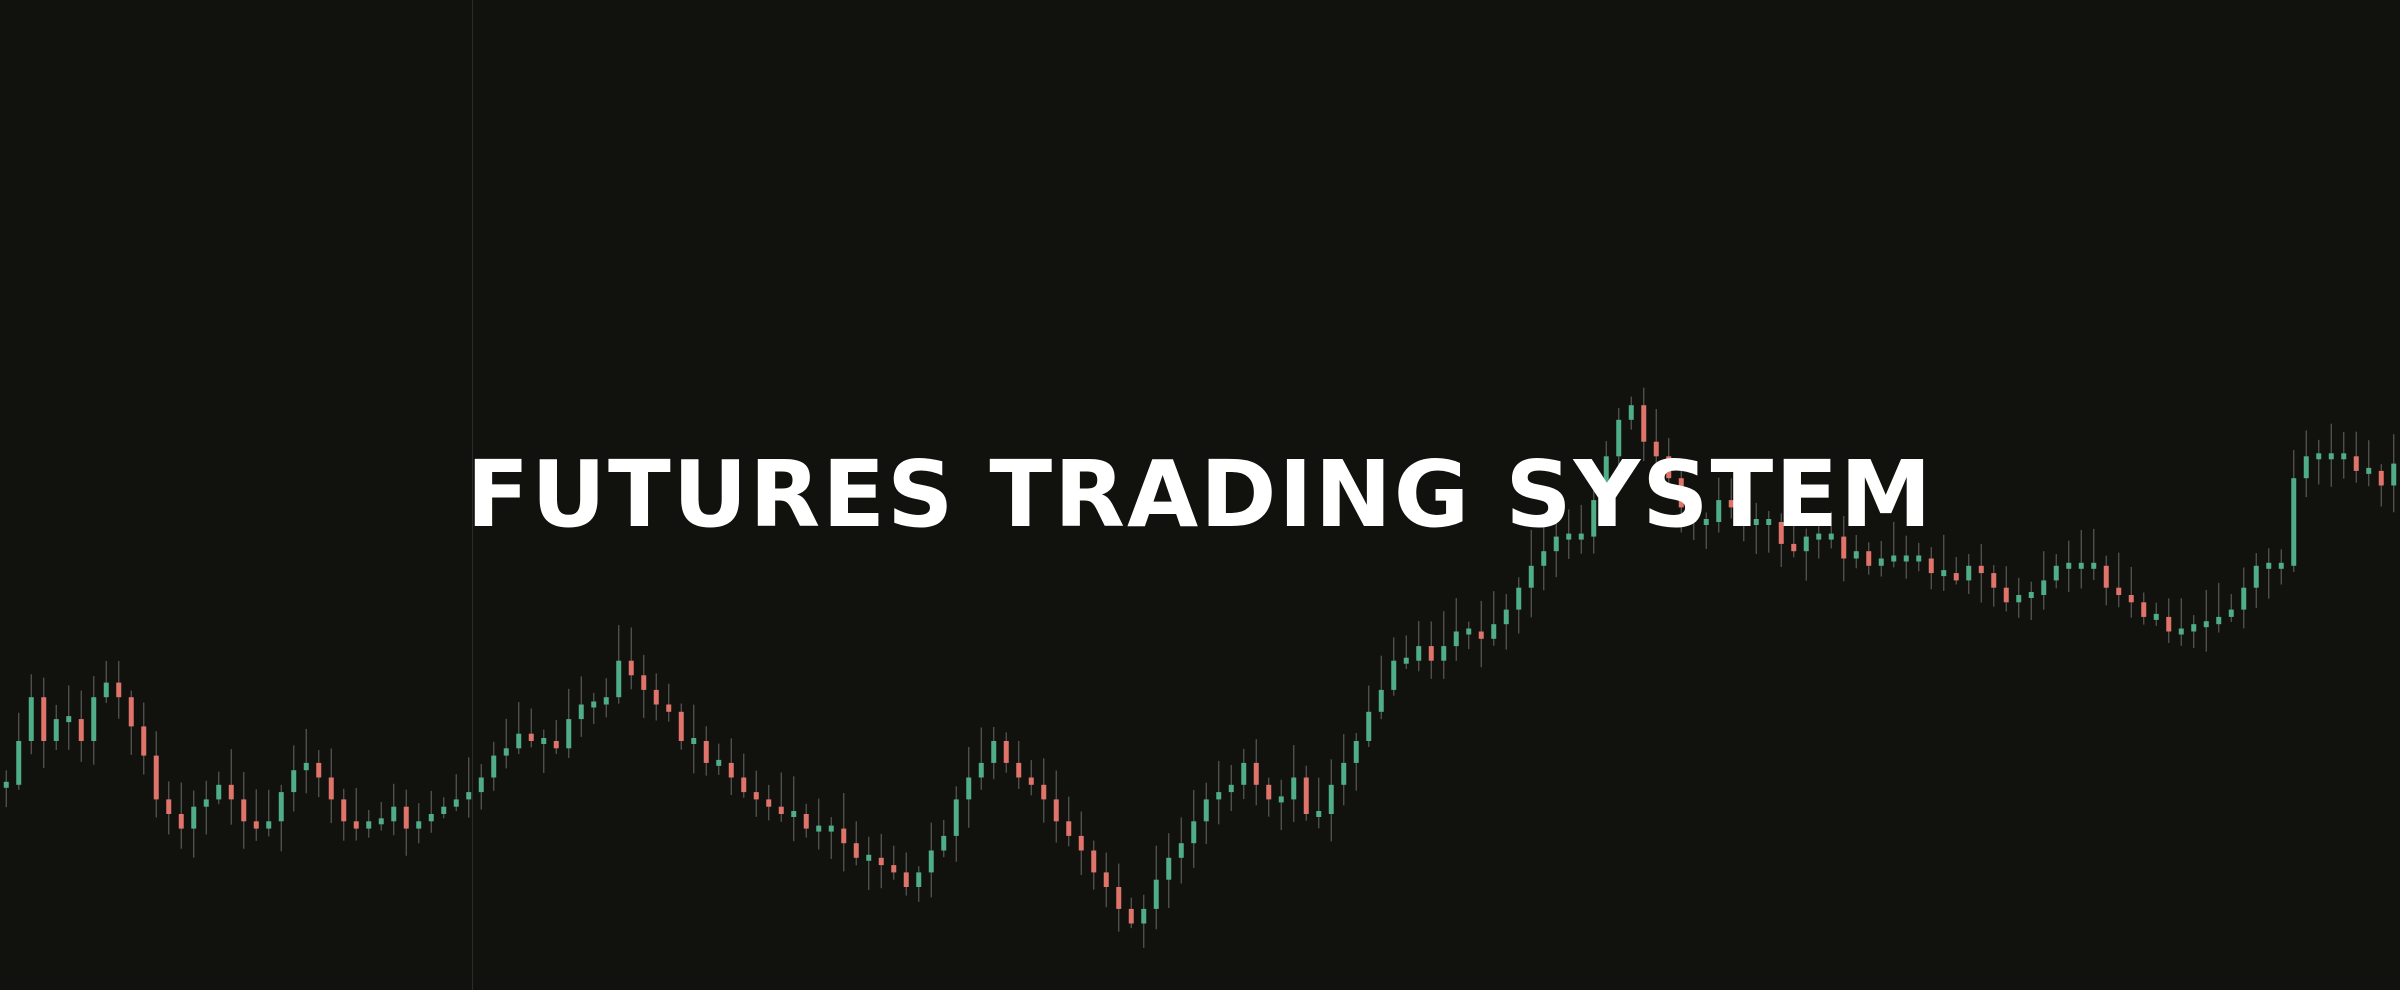 The width and height of the screenshot is (2400, 990). Describe the element at coordinates (1200, 494) in the screenshot. I see `banner-title: FUTURES TRADING SYSTEM` at that location.